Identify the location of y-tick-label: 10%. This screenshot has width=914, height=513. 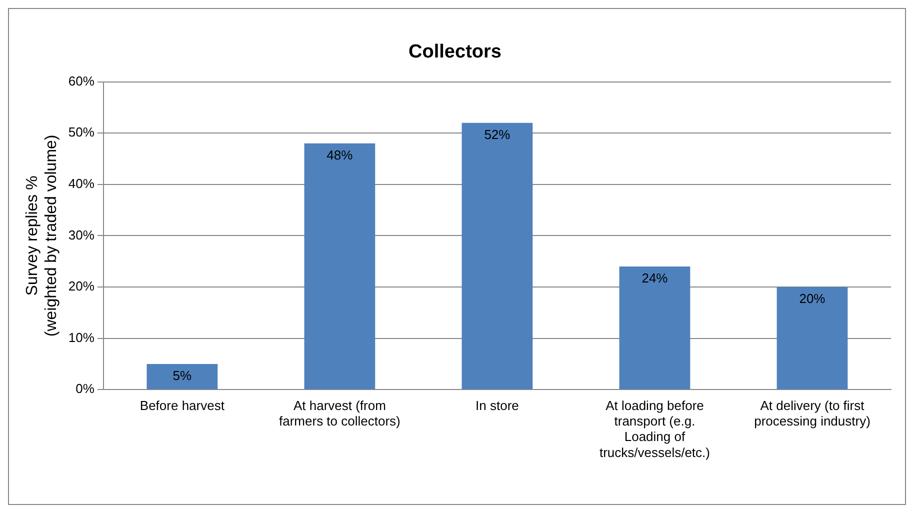
(81, 337).